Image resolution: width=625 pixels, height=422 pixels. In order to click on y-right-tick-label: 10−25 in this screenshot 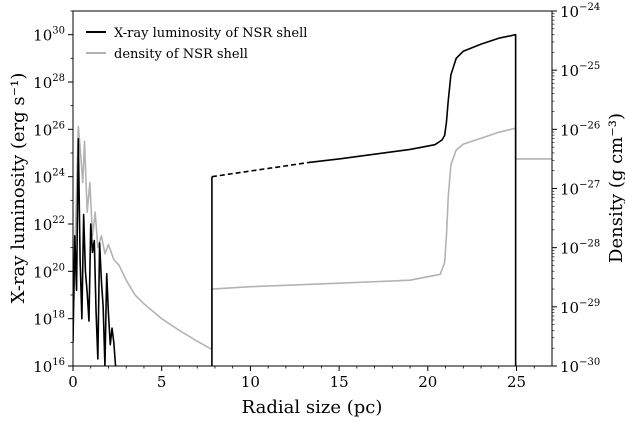, I will do `click(580, 70)`.